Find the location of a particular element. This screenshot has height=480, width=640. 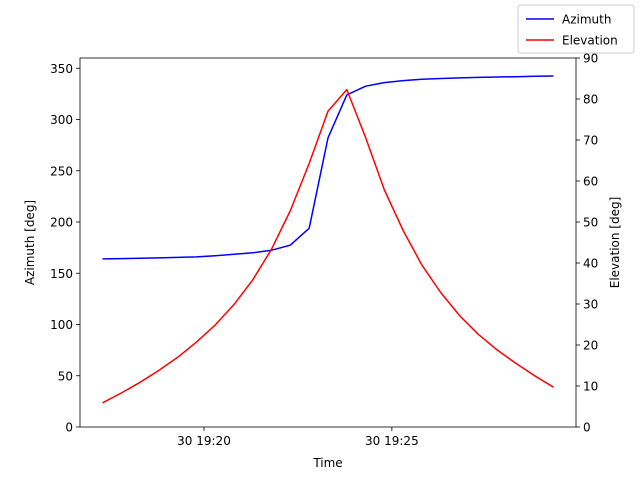

right-y-tick-label: 20 is located at coordinates (590, 346).